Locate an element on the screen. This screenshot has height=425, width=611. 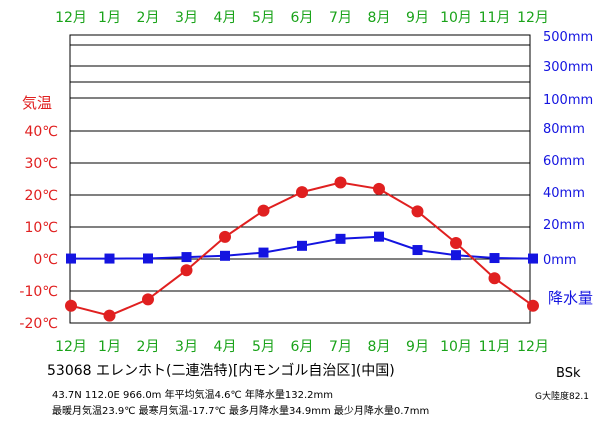
precipitation-tick-label: 100mm is located at coordinates (568, 100).